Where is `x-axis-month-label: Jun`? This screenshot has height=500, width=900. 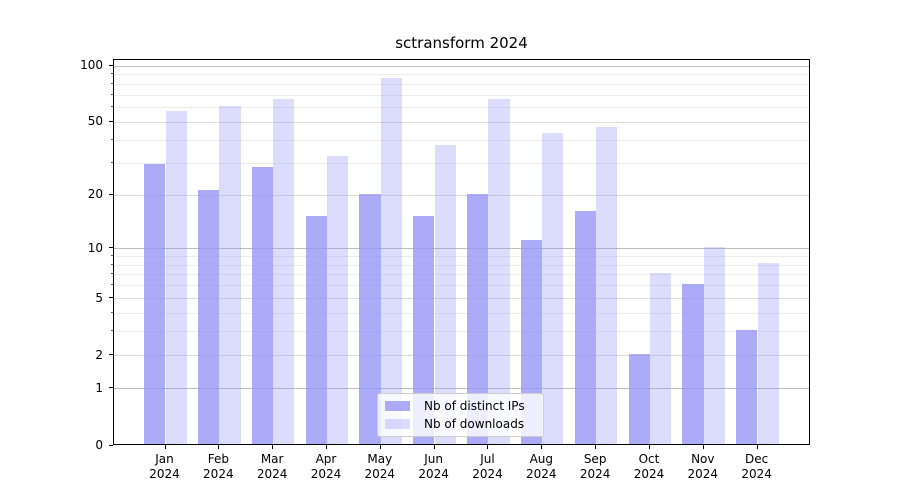
x-axis-month-label: Jun is located at coordinates (434, 459).